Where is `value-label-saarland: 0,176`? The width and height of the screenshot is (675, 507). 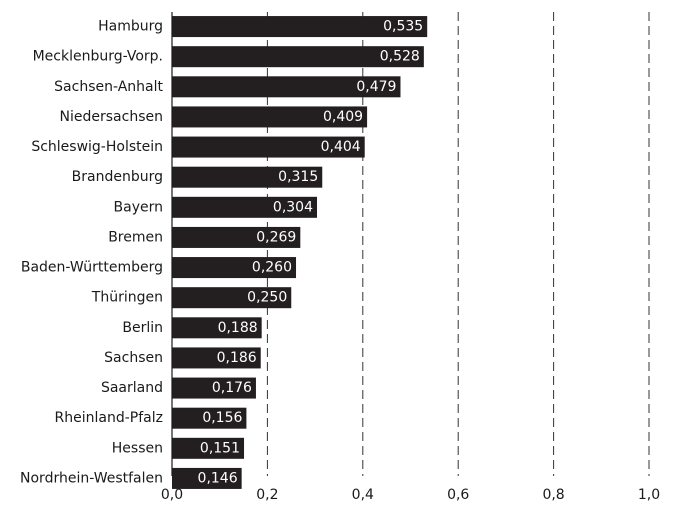
value-label-saarland: 0,176 is located at coordinates (232, 388).